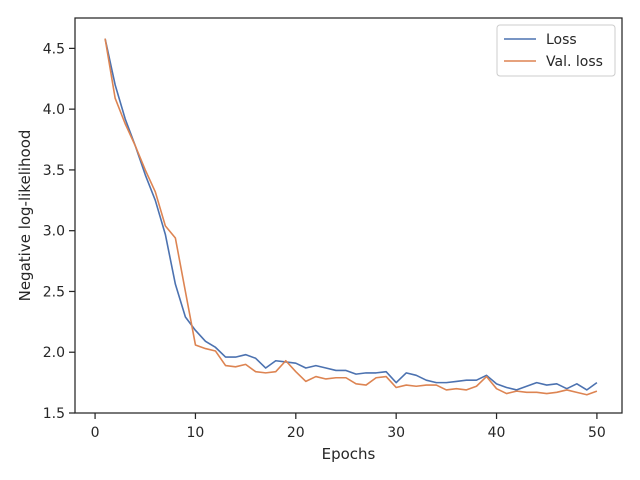 The image size is (640, 480). I want to click on x-tick-label: 50, so click(597, 433).